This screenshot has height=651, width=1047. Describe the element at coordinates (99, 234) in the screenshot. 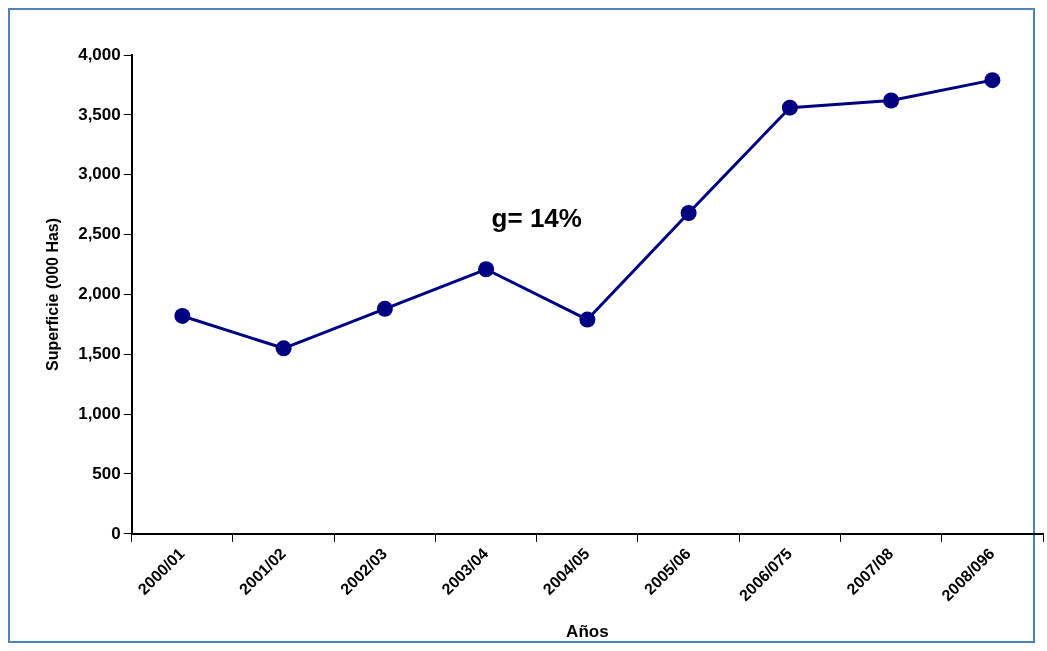

I see `y-tick-label: 2,500` at that location.